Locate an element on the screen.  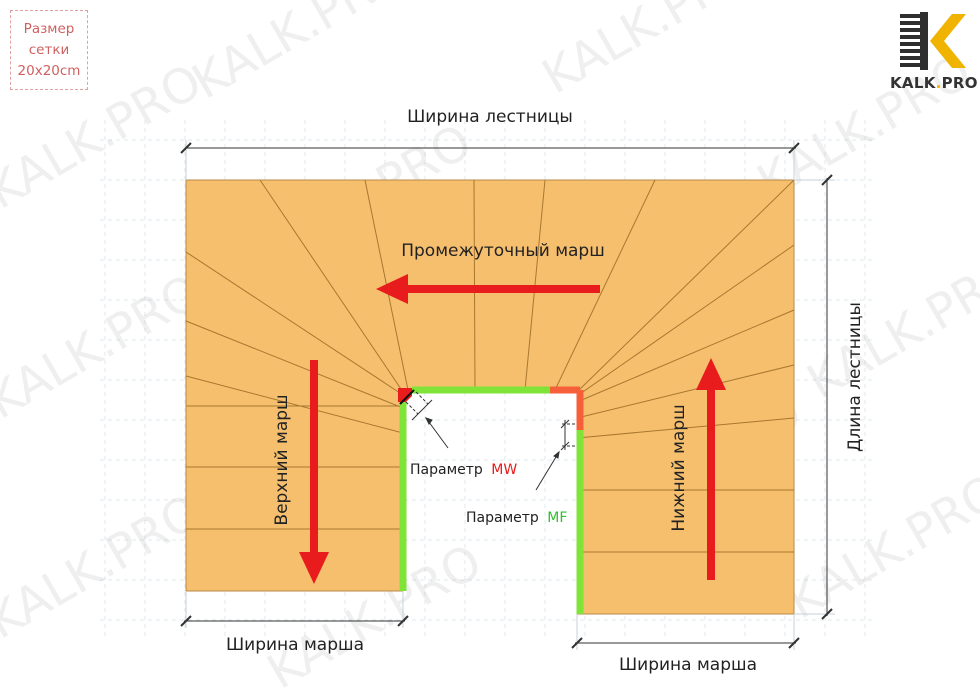
mw-dimension is located at coordinates (427, 420).